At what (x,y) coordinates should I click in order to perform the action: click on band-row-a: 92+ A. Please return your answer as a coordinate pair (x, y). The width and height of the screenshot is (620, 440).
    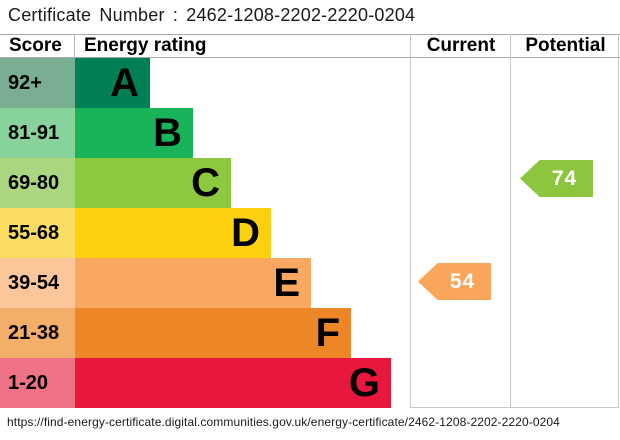
    Looking at the image, I should click on (310, 83).